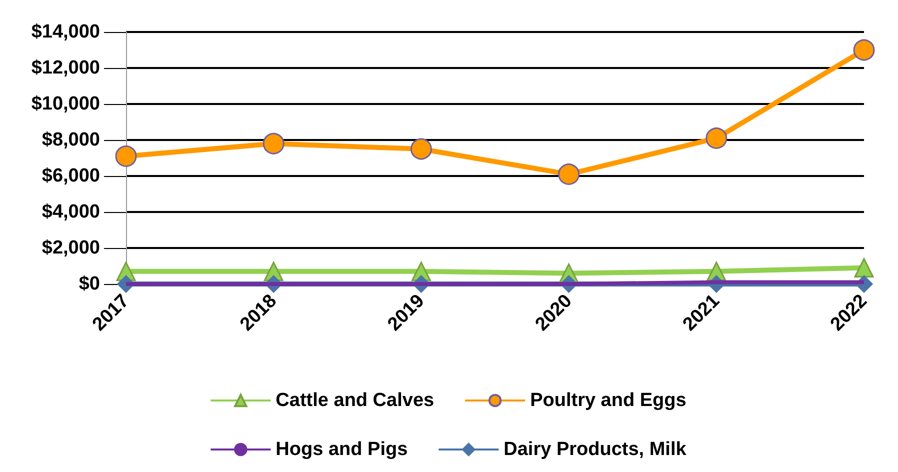  What do you see at coordinates (65, 104) in the screenshot?
I see `y-tick-label: $10,000` at bounding box center [65, 104].